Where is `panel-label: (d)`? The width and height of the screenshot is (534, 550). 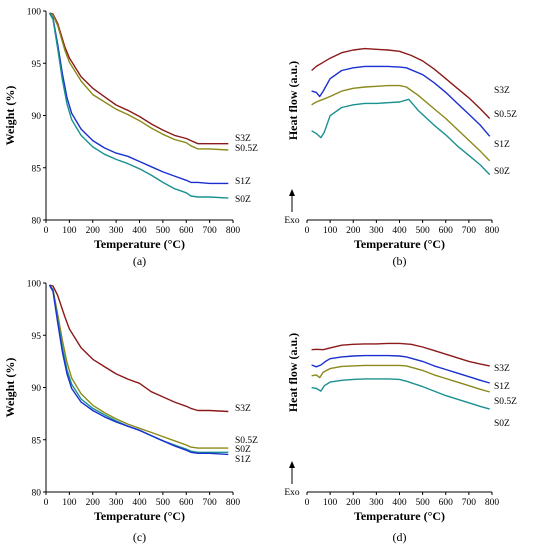 panel-label: (d) is located at coordinates (400, 537).